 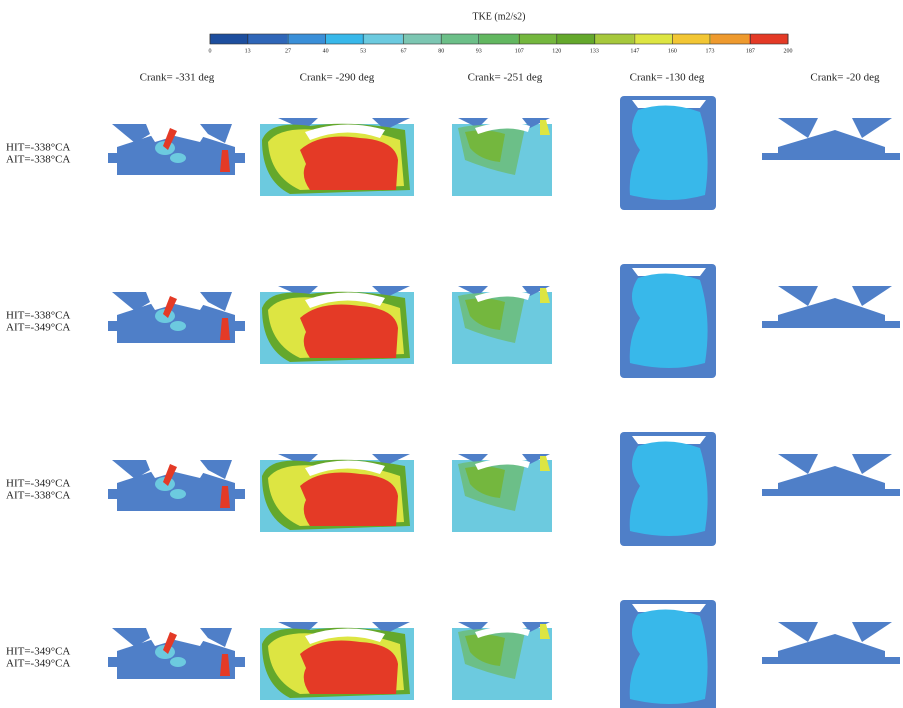 I want to click on colorbar-tick-label: 80, so click(x=441, y=51).